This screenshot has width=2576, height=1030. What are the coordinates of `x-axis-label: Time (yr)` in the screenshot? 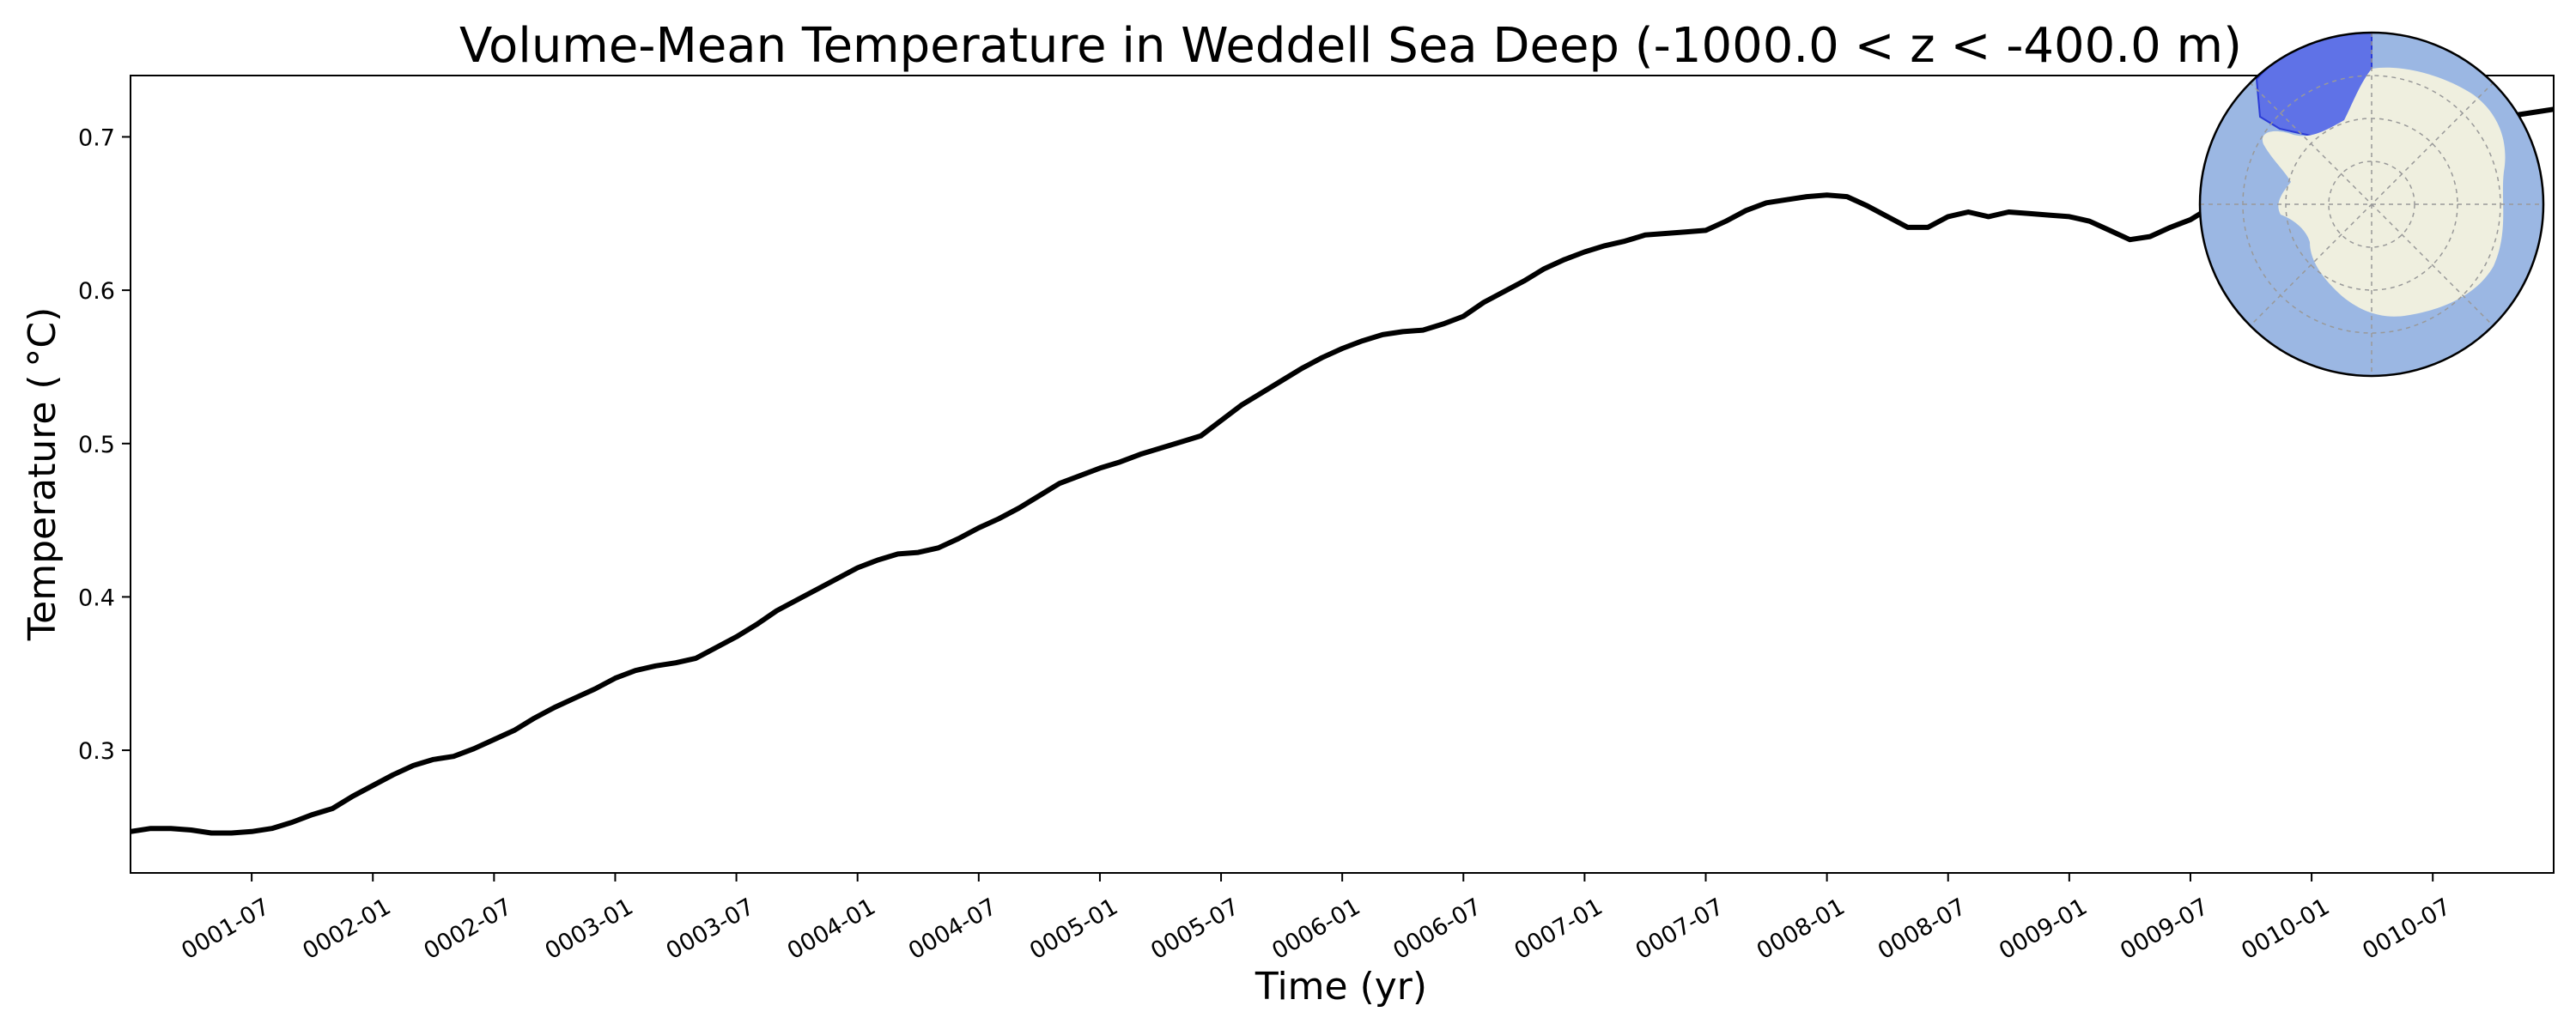 It's located at (1341, 987).